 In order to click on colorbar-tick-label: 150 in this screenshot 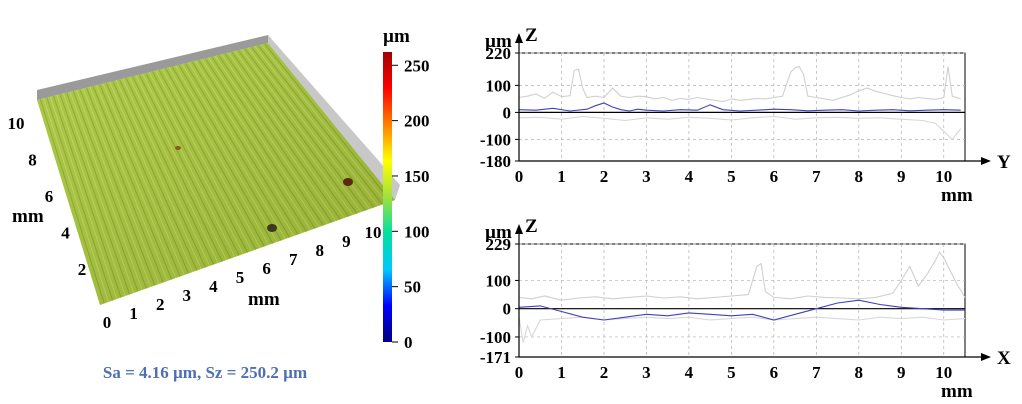, I will do `click(417, 176)`.